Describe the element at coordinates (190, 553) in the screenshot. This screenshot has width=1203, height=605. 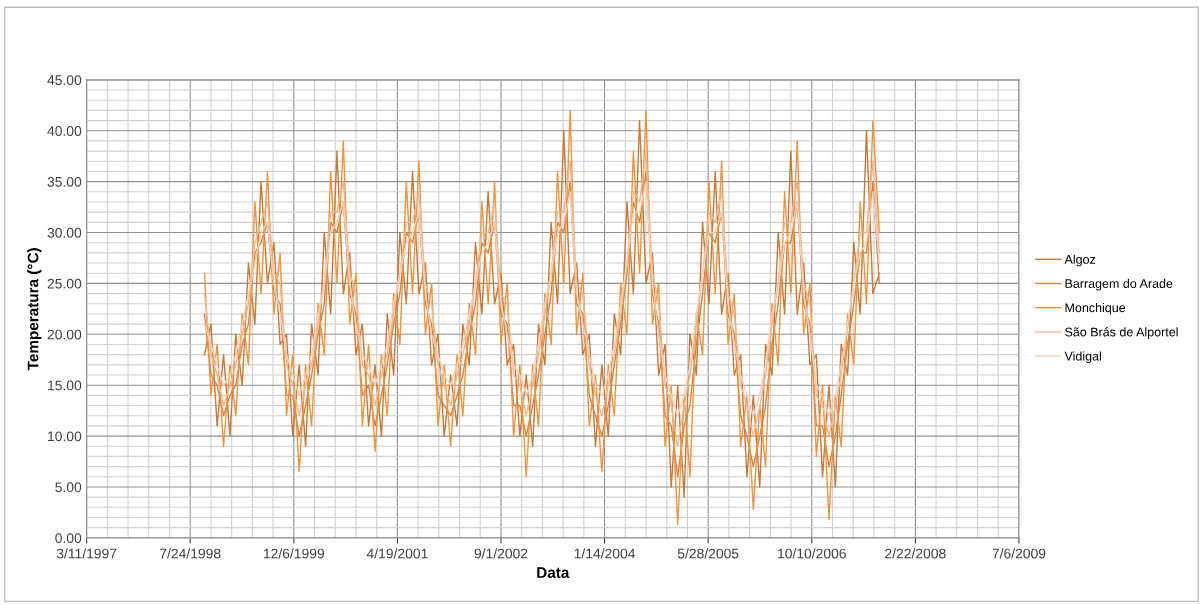
I see `x-tick-label: 7/24/1998` at that location.